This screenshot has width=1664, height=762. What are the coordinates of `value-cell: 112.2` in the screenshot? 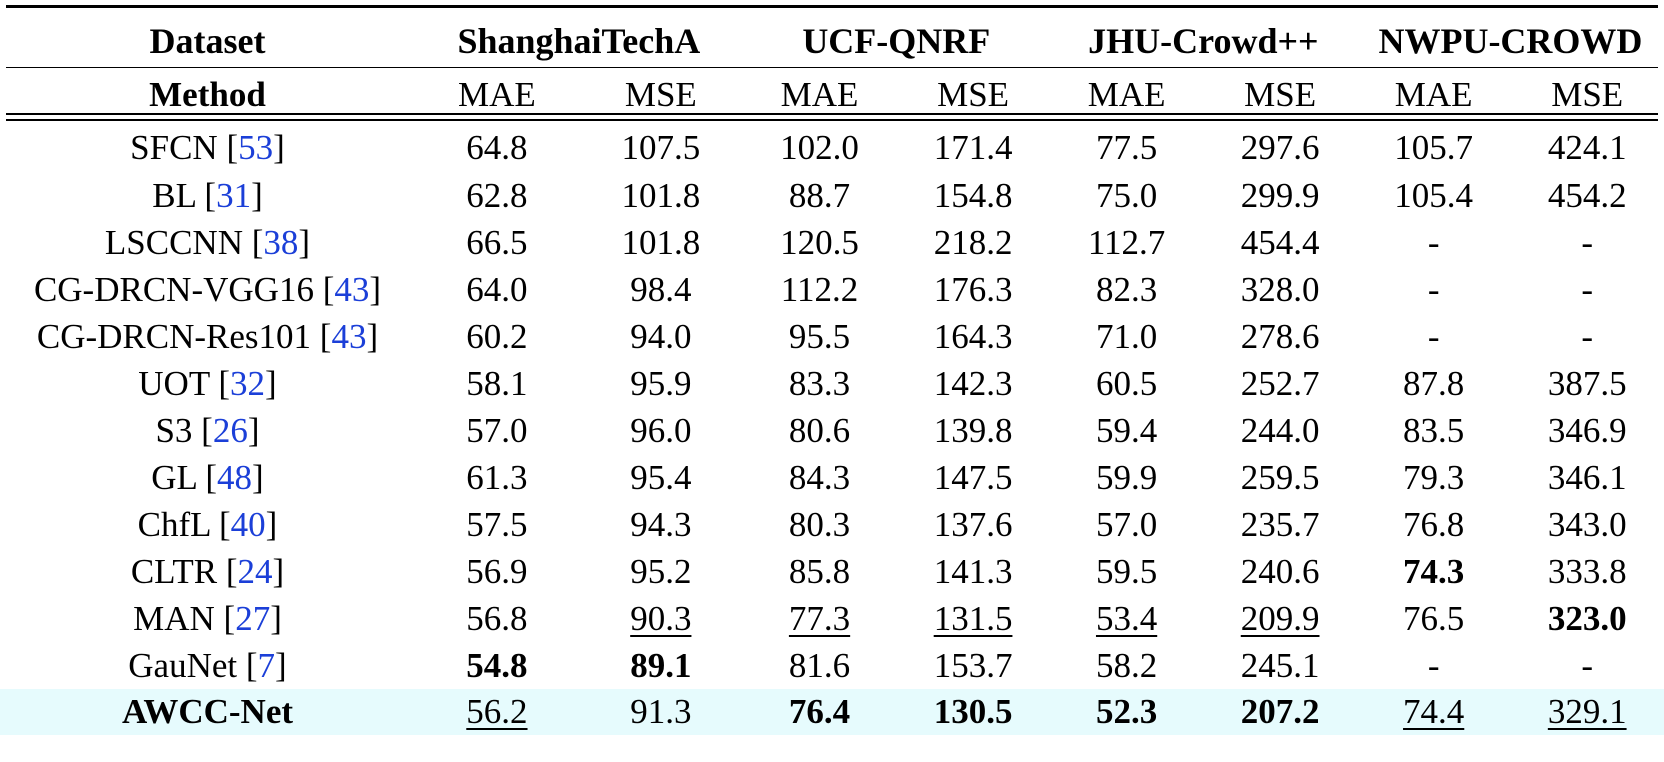 It's located at (820, 289).